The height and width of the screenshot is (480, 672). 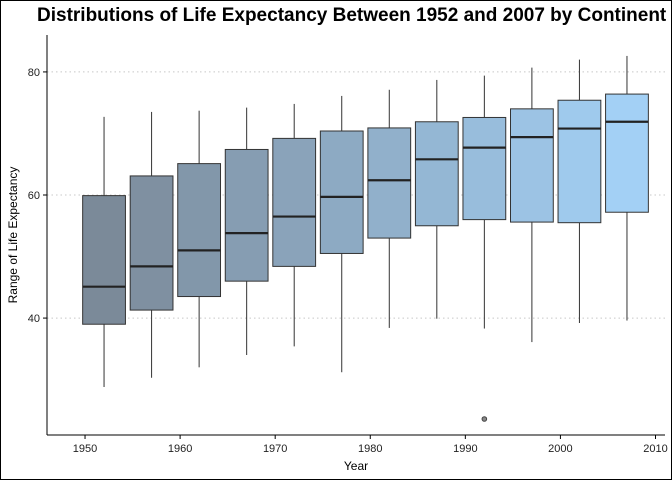 I want to click on box-1987, so click(x=436, y=174).